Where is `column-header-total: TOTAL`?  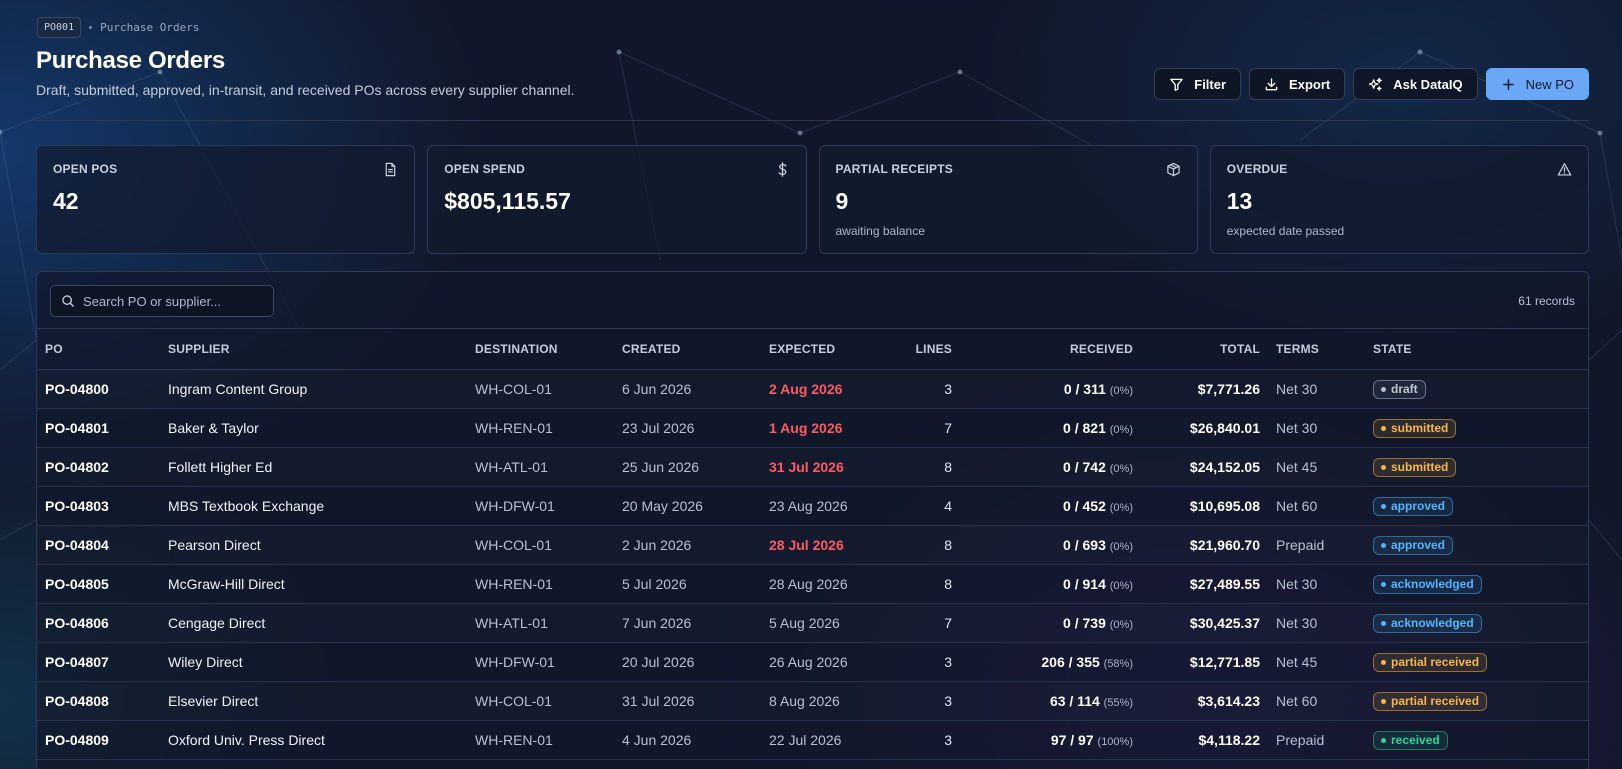 column-header-total: TOTAL is located at coordinates (1204, 349).